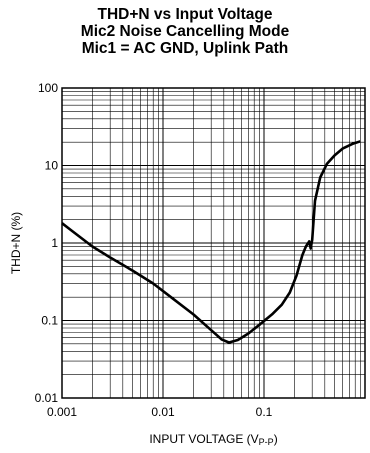 This screenshot has height=453, width=370. What do you see at coordinates (16, 243) in the screenshot?
I see `y-axis-label: THD+N (%)` at bounding box center [16, 243].